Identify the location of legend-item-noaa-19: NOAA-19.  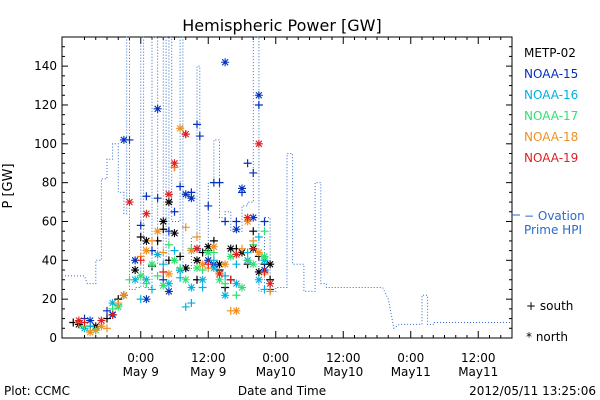
(551, 158).